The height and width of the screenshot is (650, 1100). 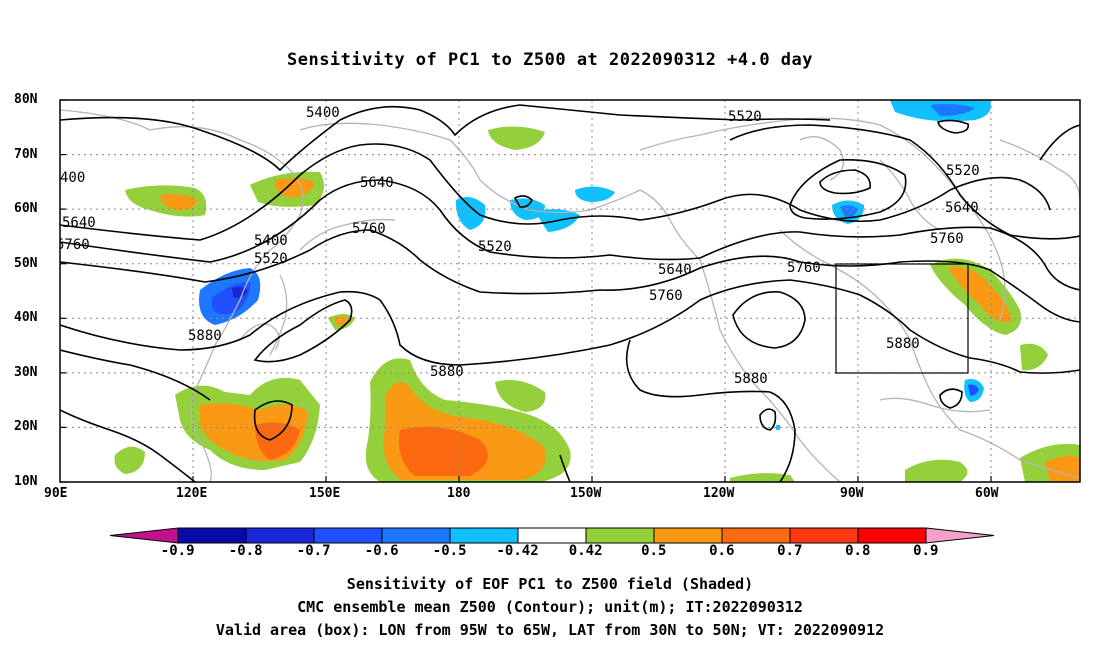 I want to click on lon-label: 90E, so click(x=56, y=493).